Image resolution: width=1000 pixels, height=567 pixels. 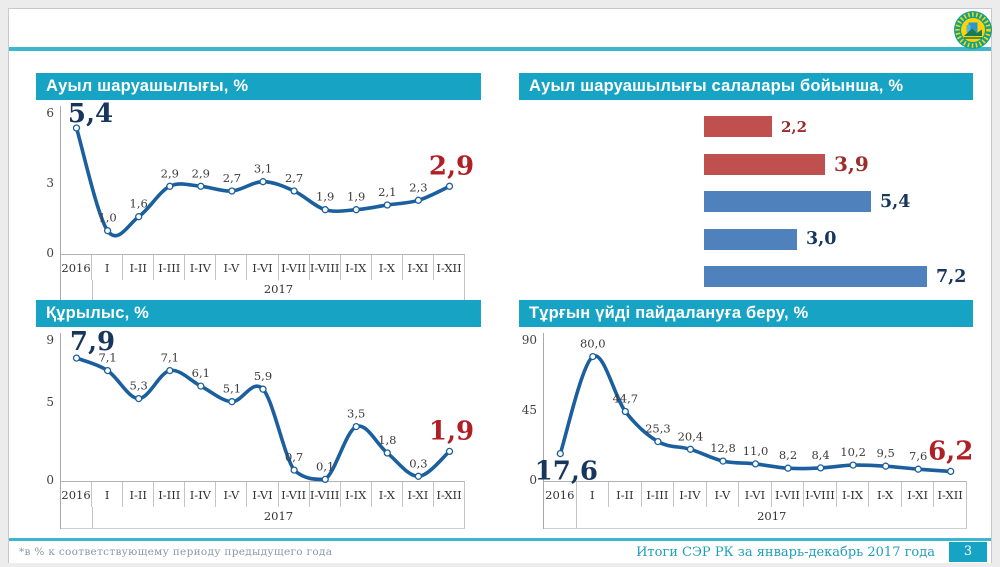 I want to click on bar-row: 7,2, so click(x=835, y=276).